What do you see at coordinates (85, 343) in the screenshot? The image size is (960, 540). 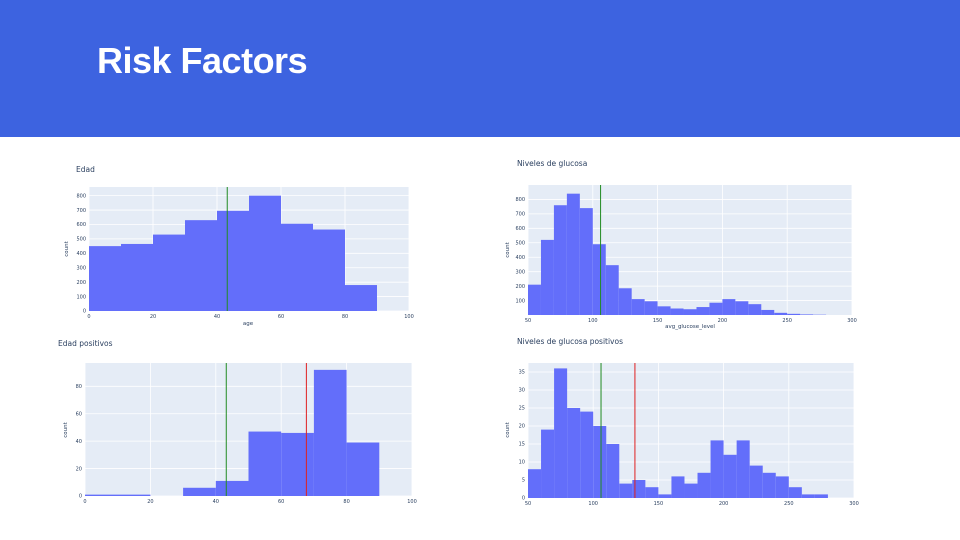 I see `chart-title: Edad positivos` at bounding box center [85, 343].